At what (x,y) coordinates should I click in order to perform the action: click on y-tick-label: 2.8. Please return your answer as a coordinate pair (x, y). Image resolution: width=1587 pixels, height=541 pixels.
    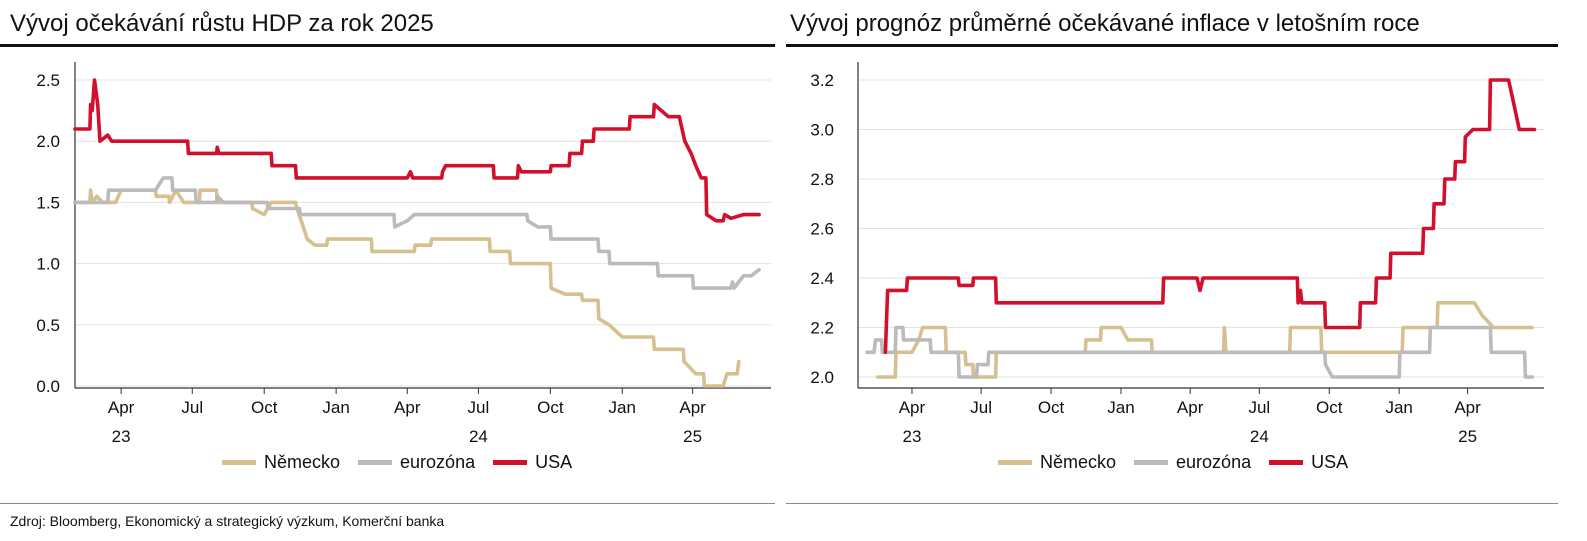
    Looking at the image, I should click on (822, 179).